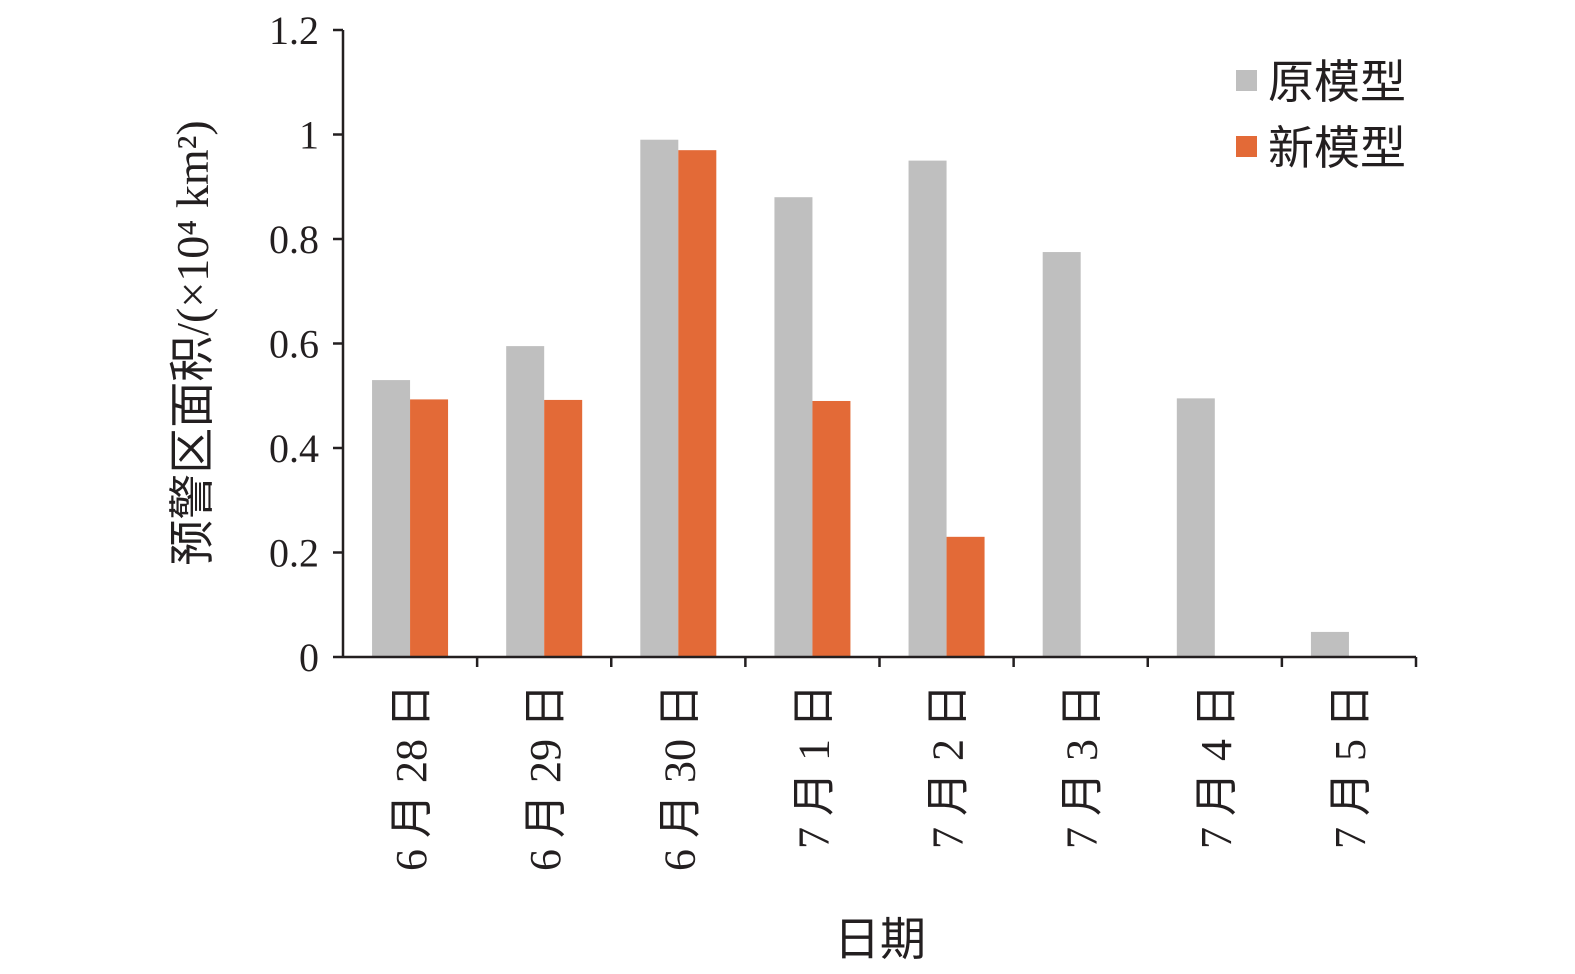  I want to click on x-category-label: 7 月 2 日, so click(948, 766).